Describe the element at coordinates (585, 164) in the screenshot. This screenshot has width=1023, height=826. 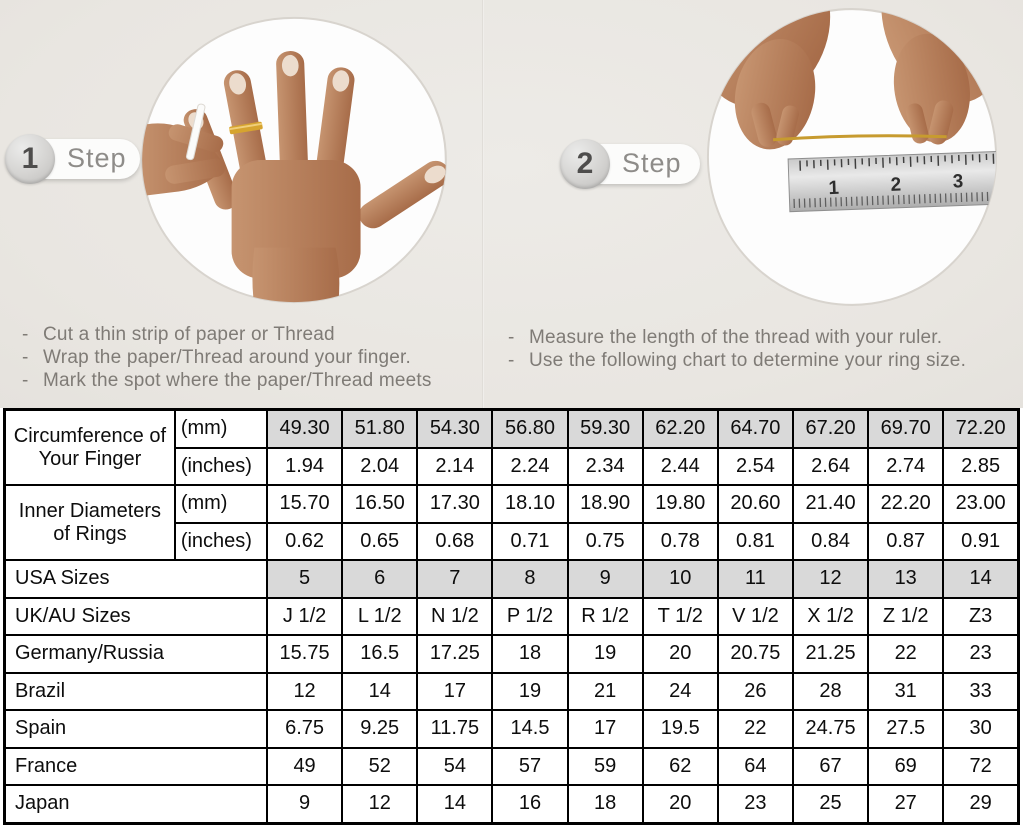
I see `step-2-number: 2` at that location.